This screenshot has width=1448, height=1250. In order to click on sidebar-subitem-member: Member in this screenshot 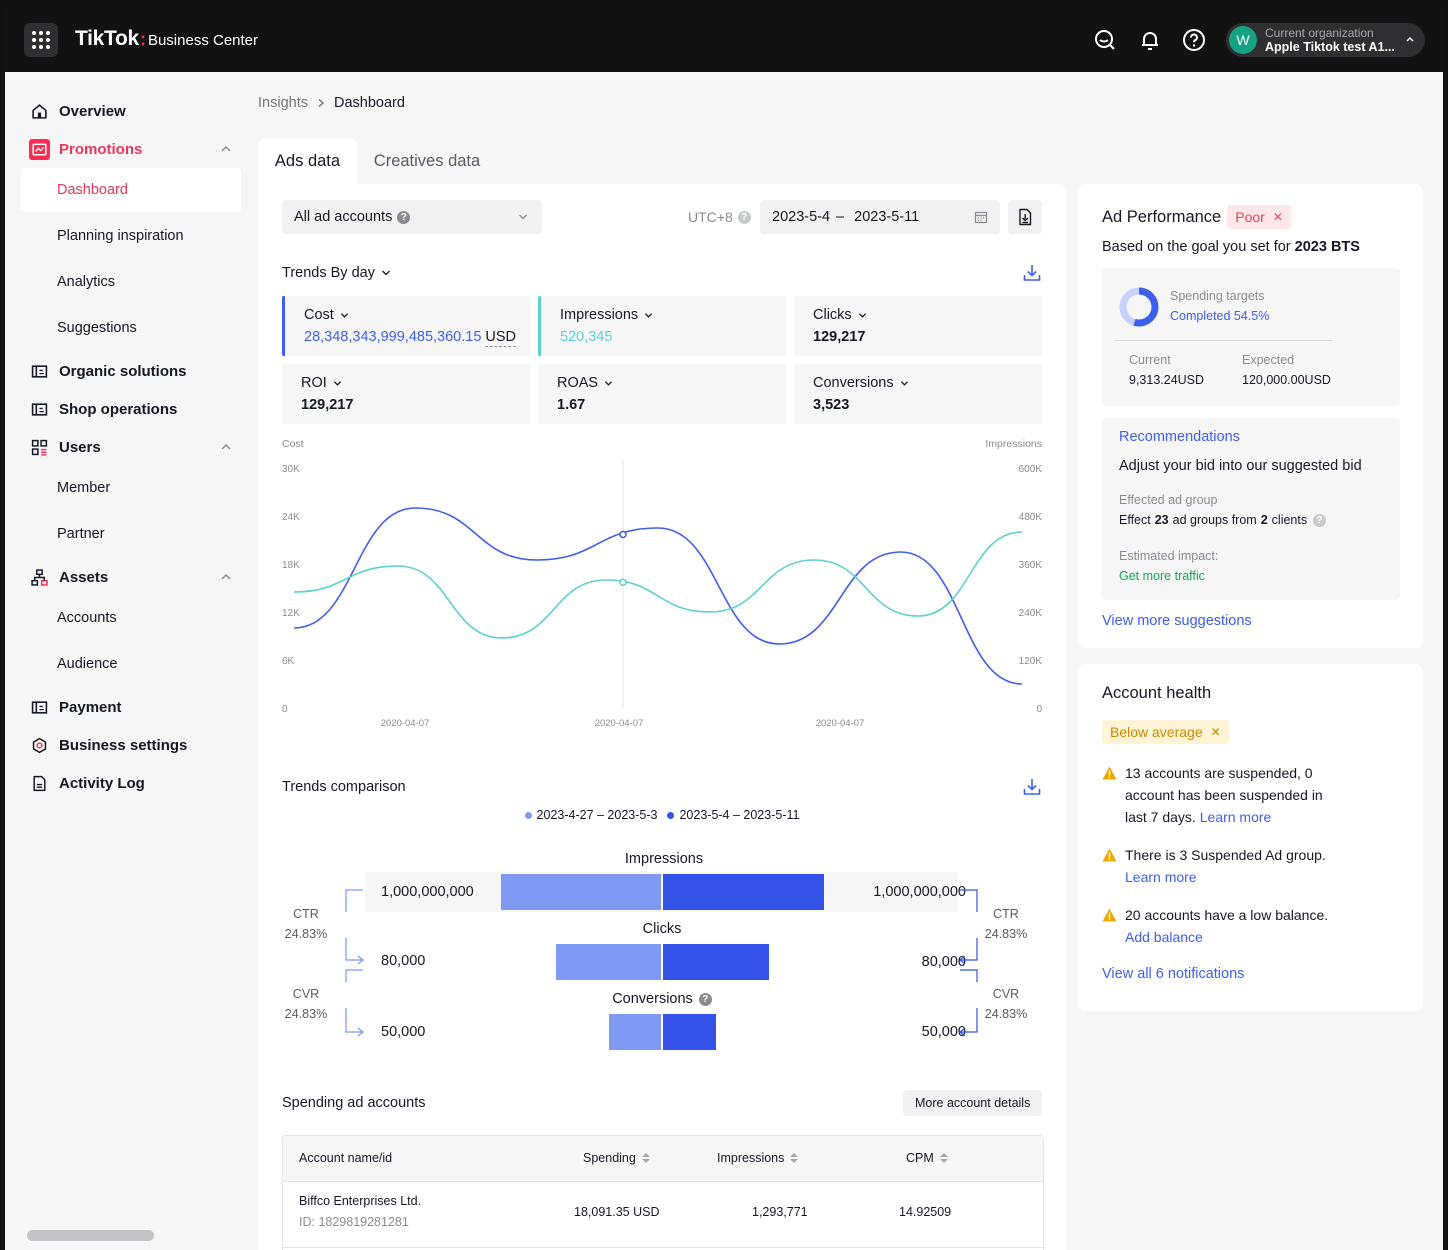, I will do `click(84, 488)`.